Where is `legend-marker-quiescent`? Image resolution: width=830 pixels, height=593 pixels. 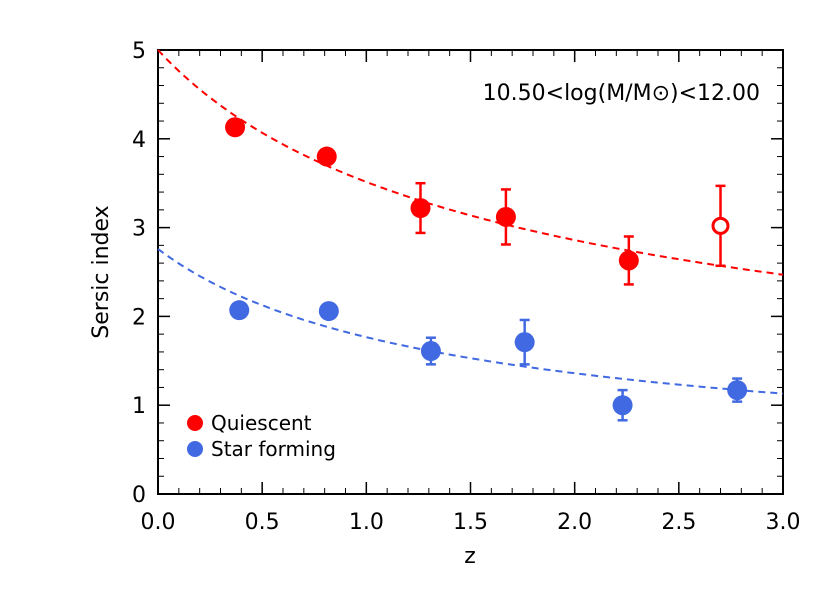 legend-marker-quiescent is located at coordinates (195, 423).